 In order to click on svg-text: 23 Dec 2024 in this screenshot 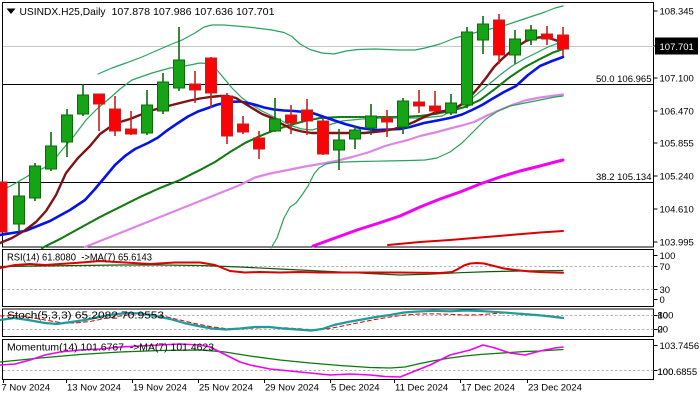, I will do `click(555, 388)`.